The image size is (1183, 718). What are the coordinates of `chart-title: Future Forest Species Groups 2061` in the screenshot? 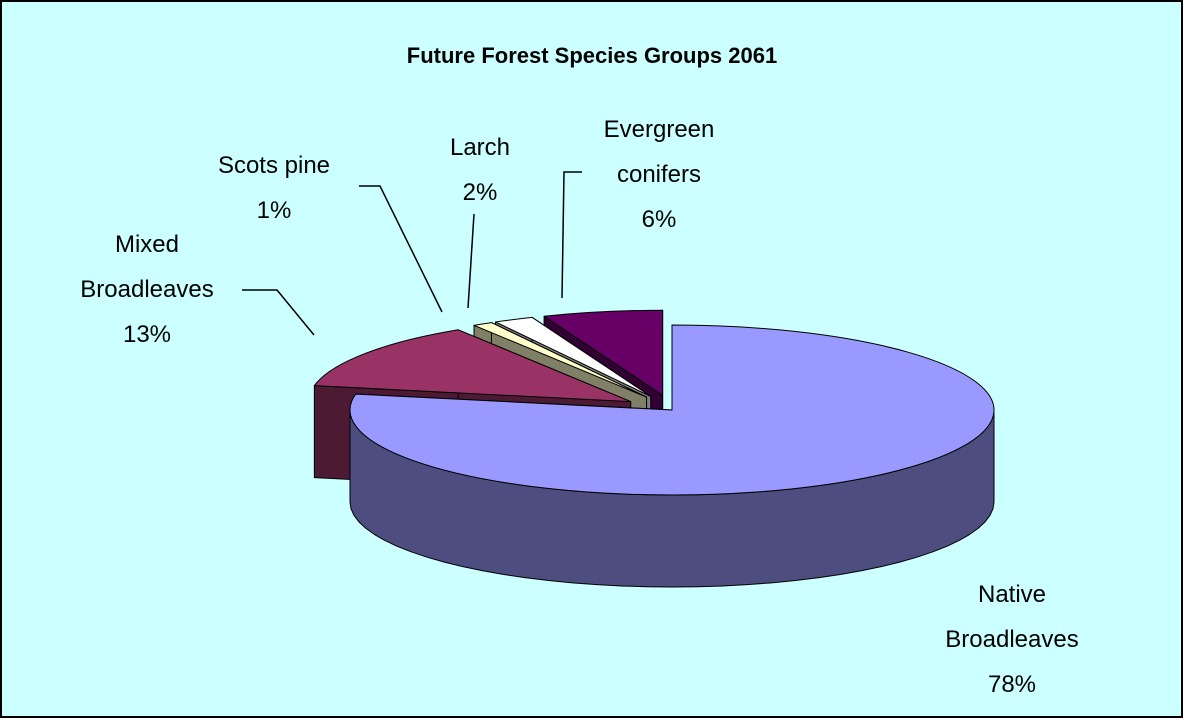 It's located at (592, 55).